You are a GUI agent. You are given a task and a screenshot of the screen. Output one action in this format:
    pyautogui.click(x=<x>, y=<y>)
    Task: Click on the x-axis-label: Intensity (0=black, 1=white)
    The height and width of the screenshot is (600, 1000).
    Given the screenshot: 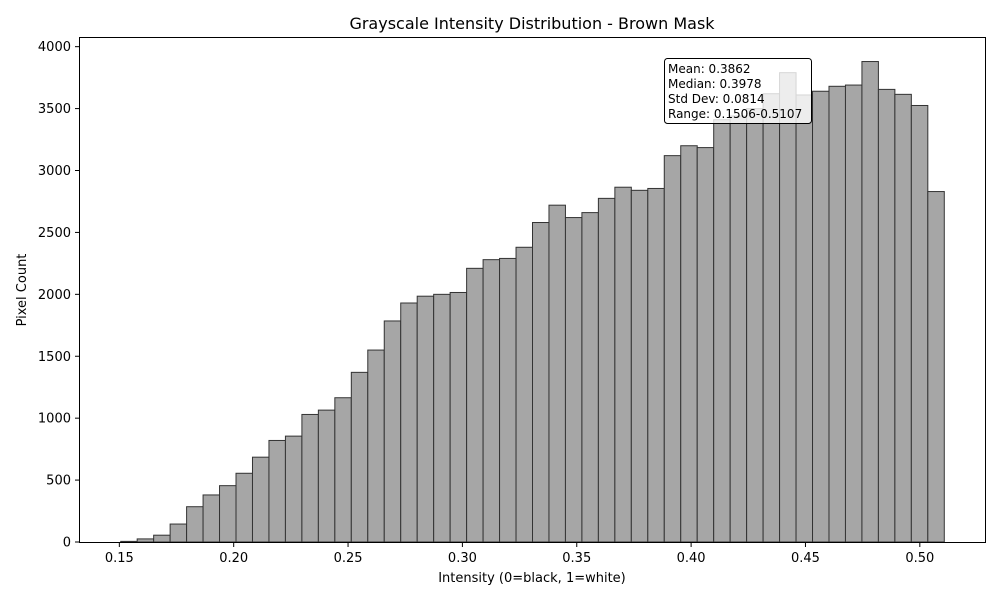 What is the action you would take?
    pyautogui.click(x=532, y=578)
    